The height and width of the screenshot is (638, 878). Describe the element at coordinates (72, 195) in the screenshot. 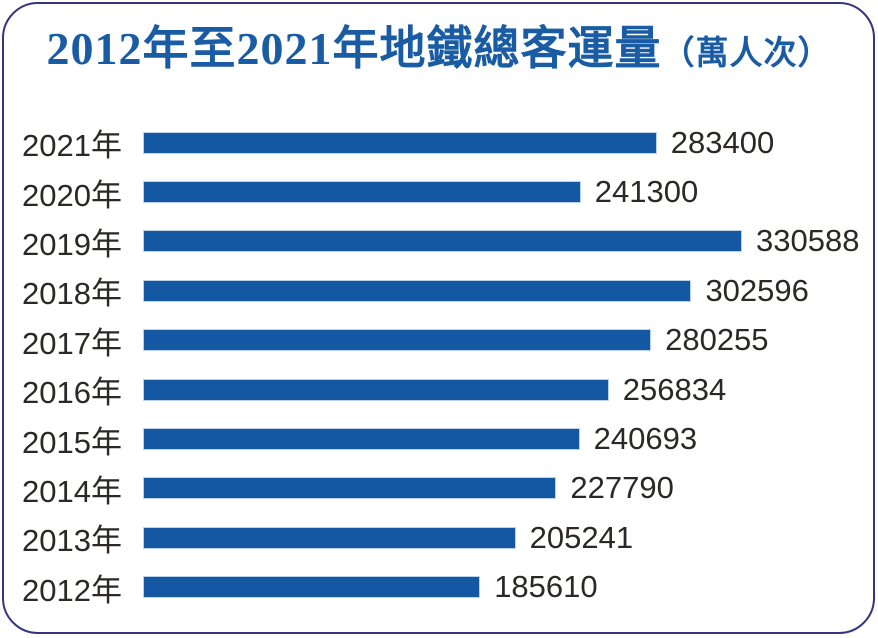

I see `year-label: 2020年` at that location.